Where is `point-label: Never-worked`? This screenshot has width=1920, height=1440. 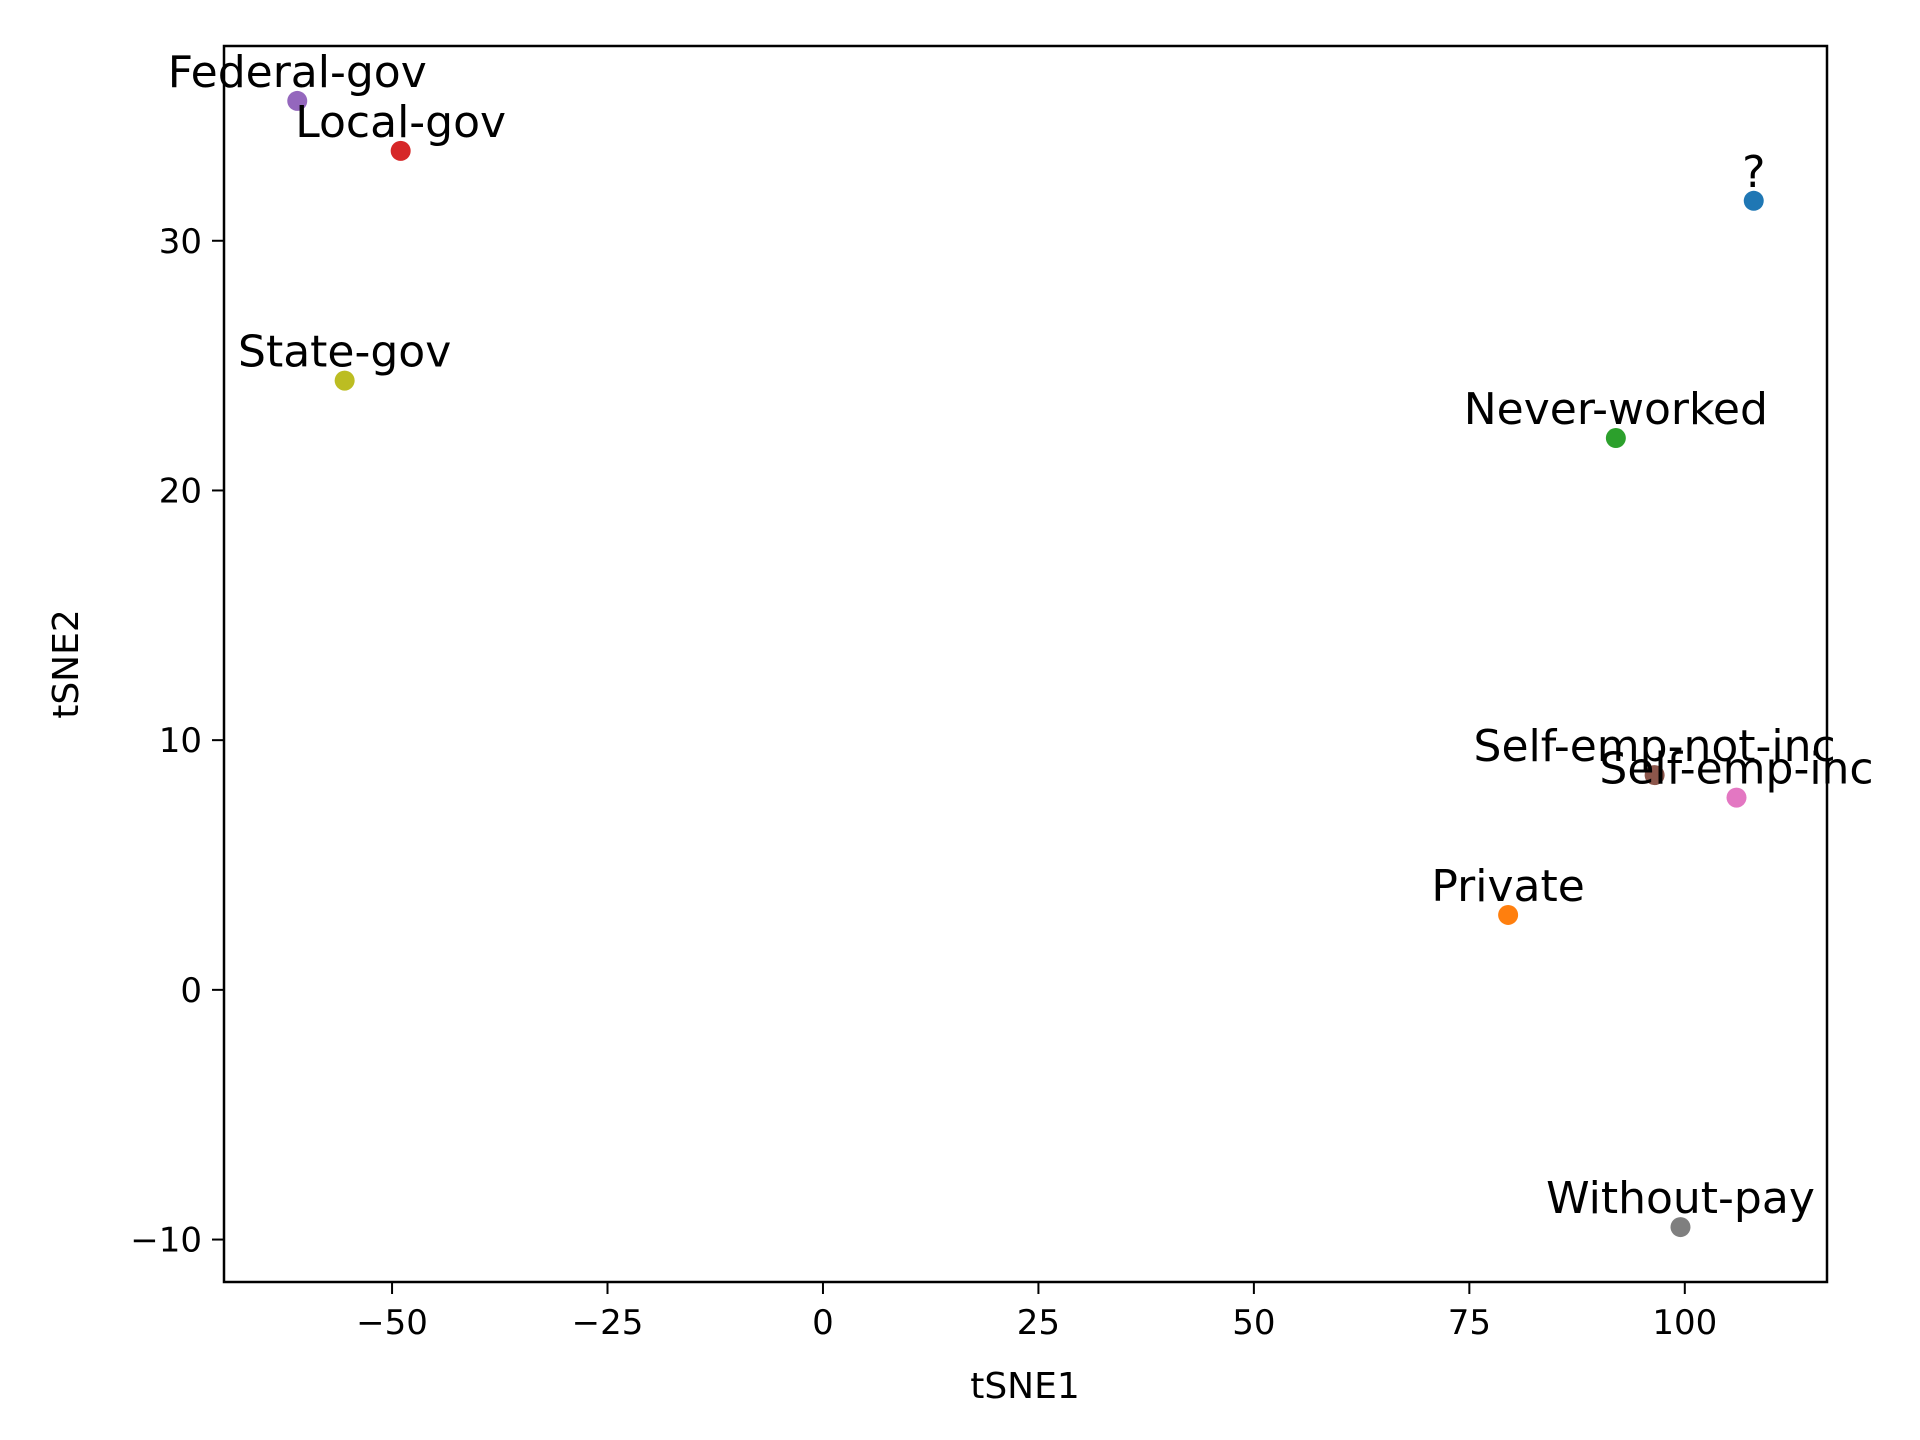 point-label: Never-worked is located at coordinates (1616, 409).